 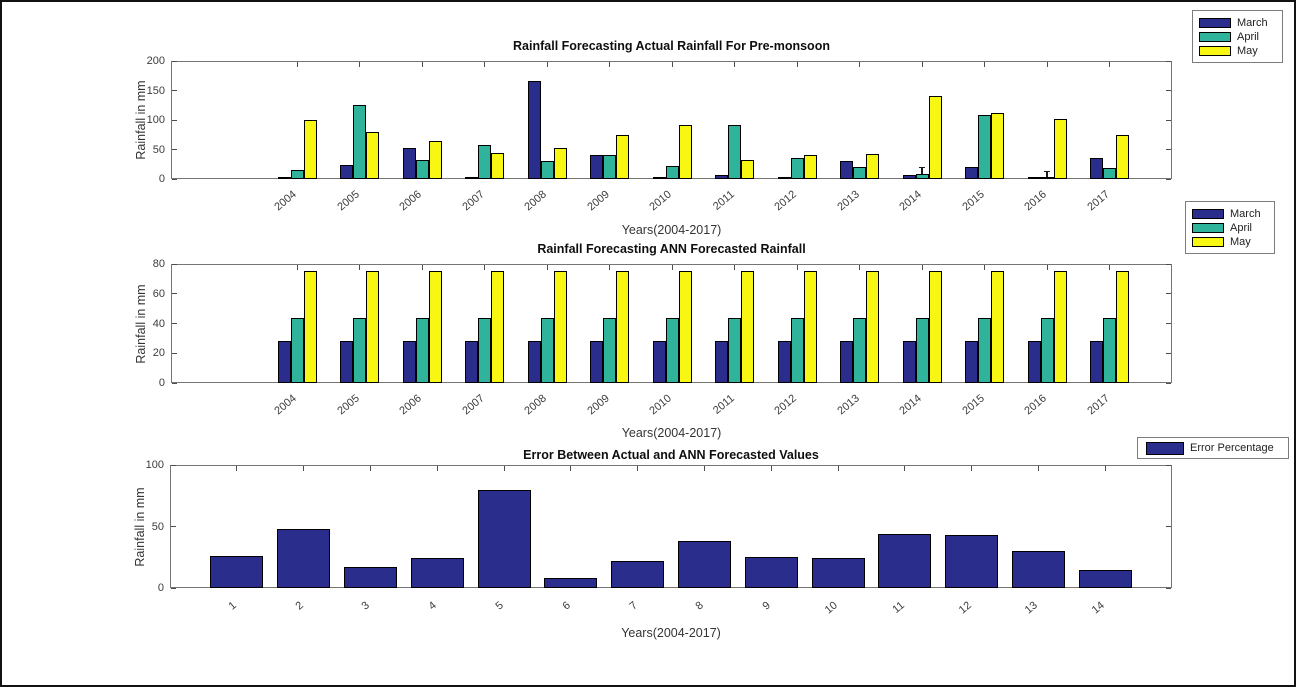 I want to click on bar-march-2014, so click(x=909, y=362).